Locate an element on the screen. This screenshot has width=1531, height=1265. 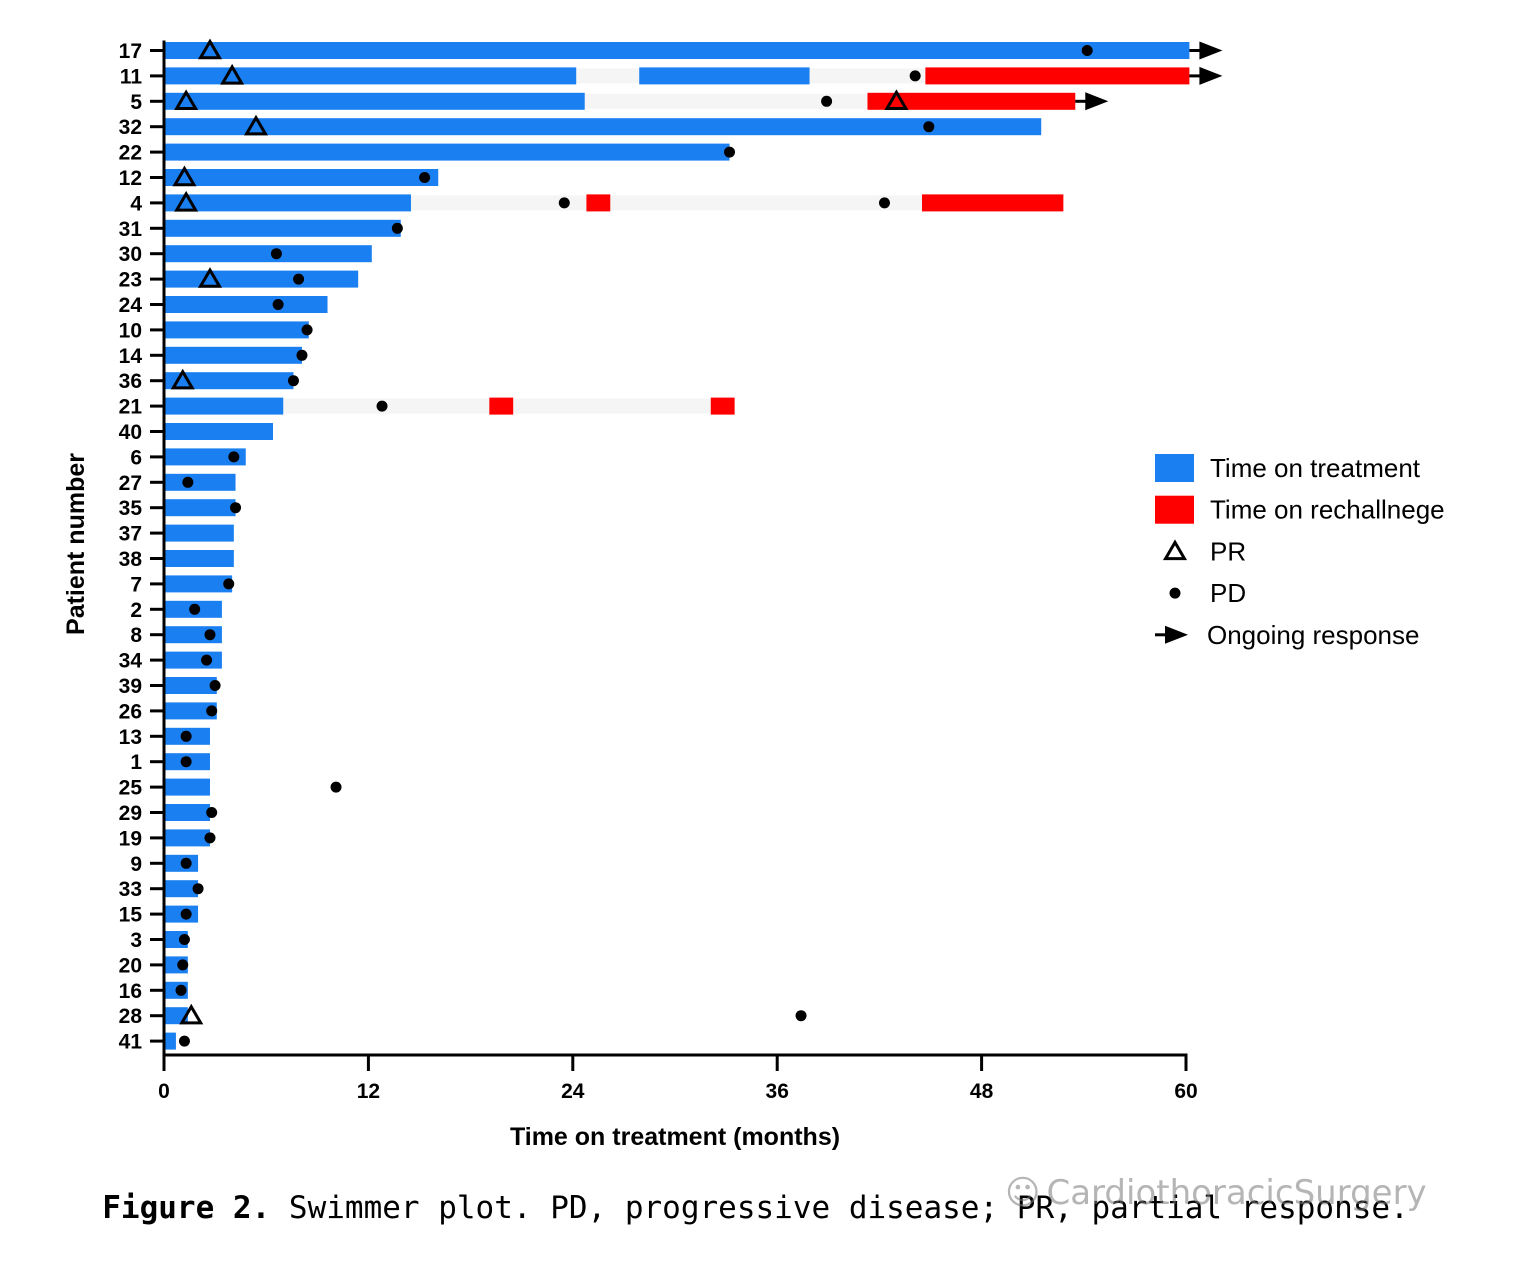
caption-label: Figure 2. is located at coordinates (186, 1208).